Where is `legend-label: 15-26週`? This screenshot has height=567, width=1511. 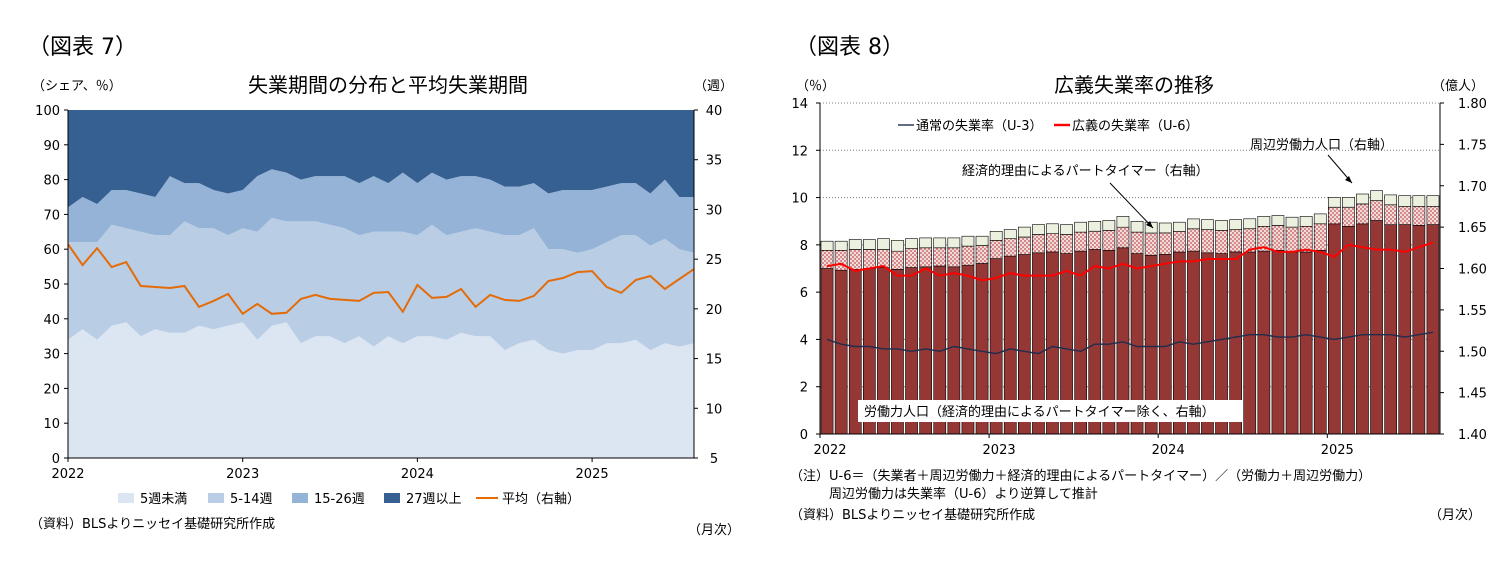 legend-label: 15-26週 is located at coordinates (339, 499).